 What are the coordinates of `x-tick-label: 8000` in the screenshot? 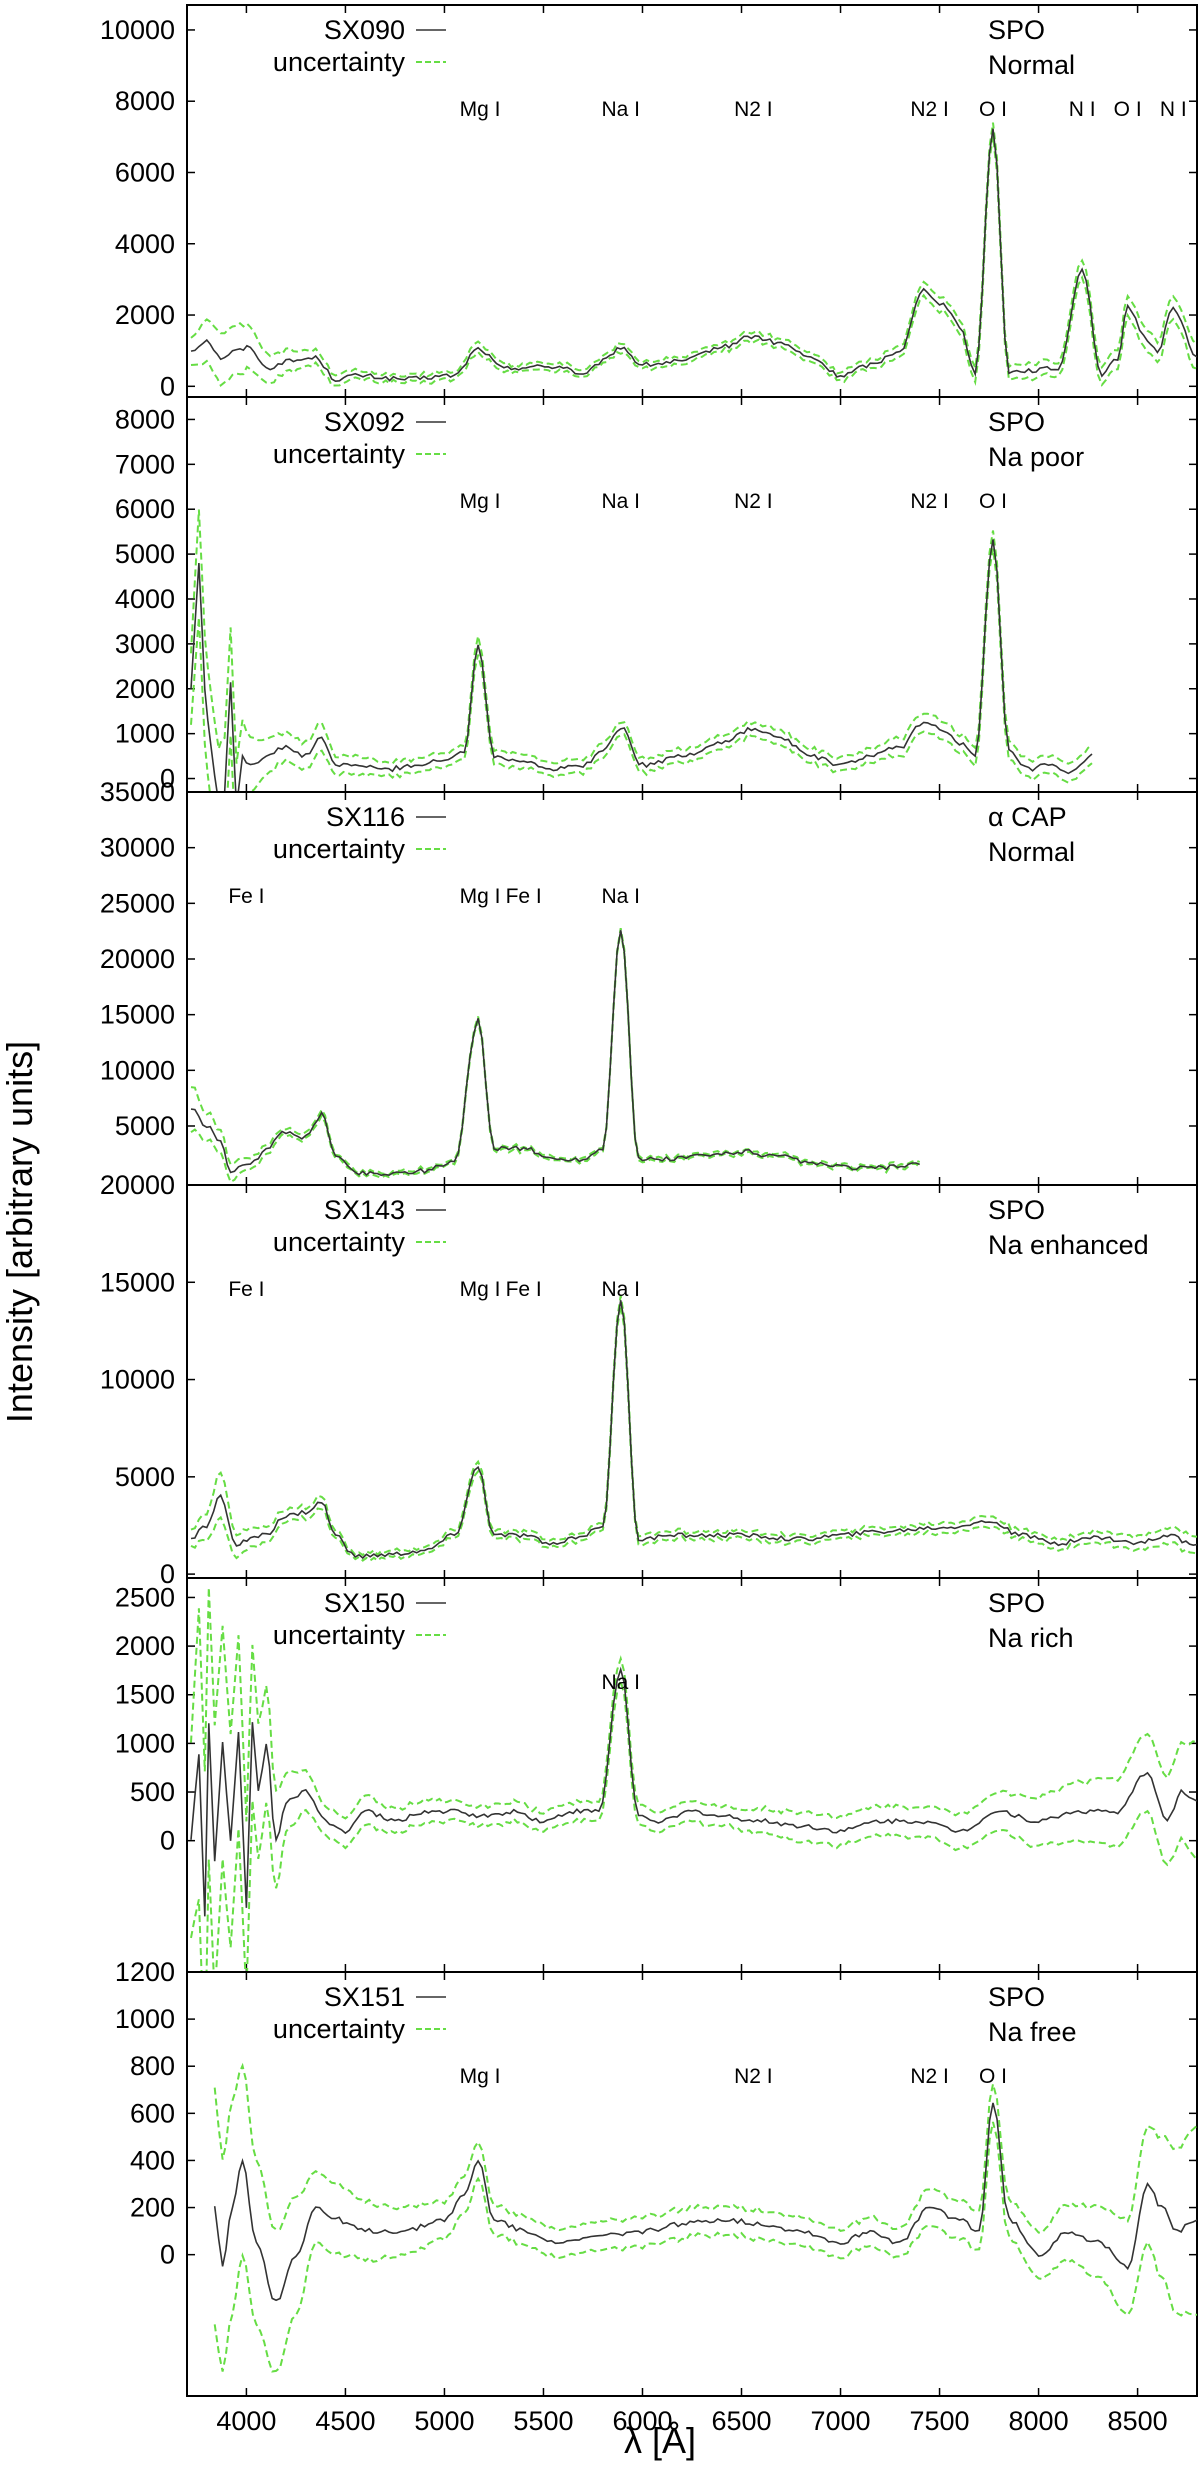 It's located at (1039, 2421).